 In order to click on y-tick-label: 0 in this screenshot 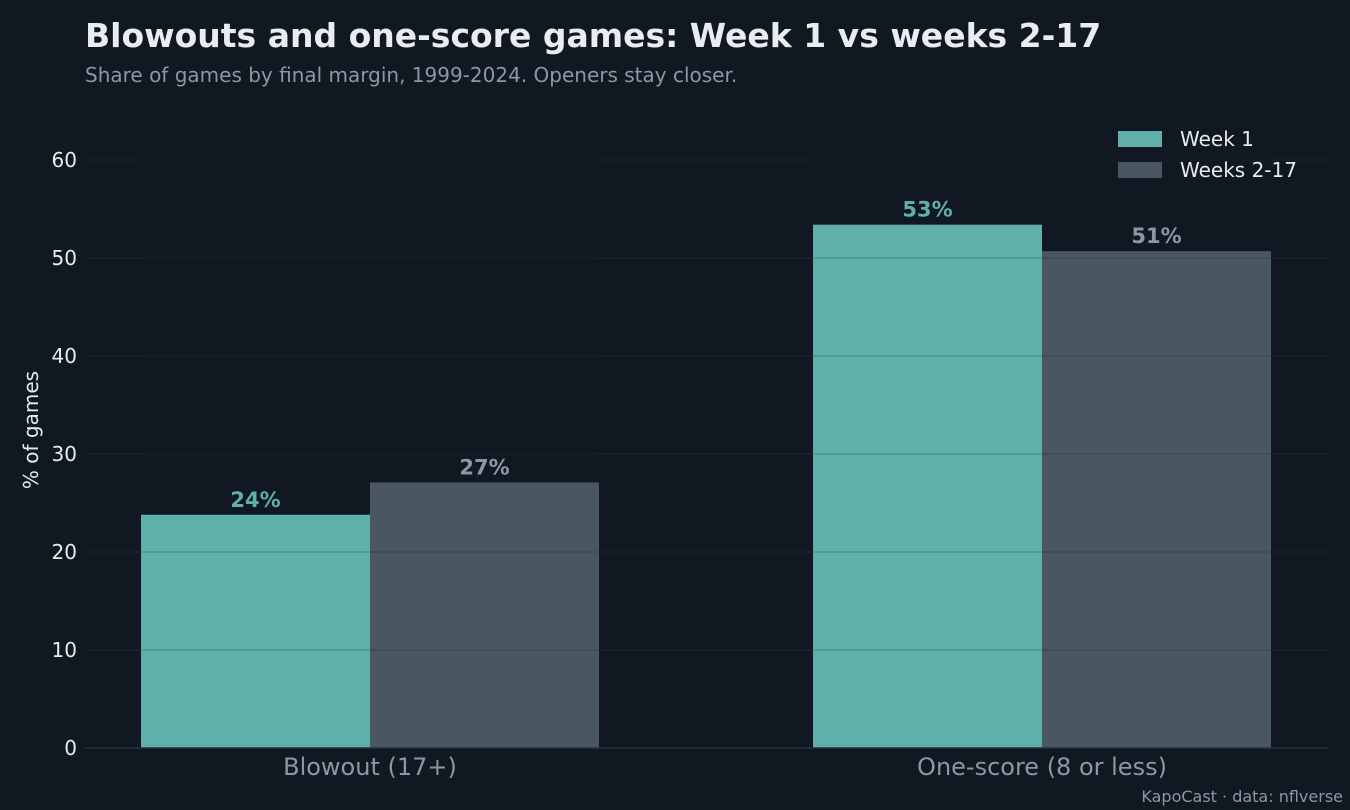, I will do `click(70, 748)`.